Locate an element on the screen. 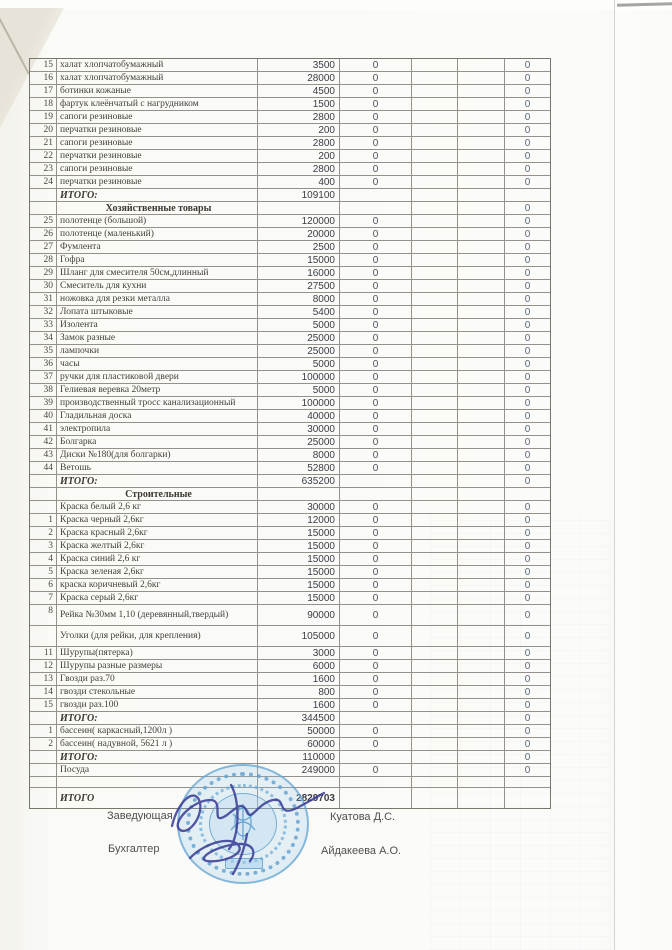  cell-price: 5400 is located at coordinates (299, 312).